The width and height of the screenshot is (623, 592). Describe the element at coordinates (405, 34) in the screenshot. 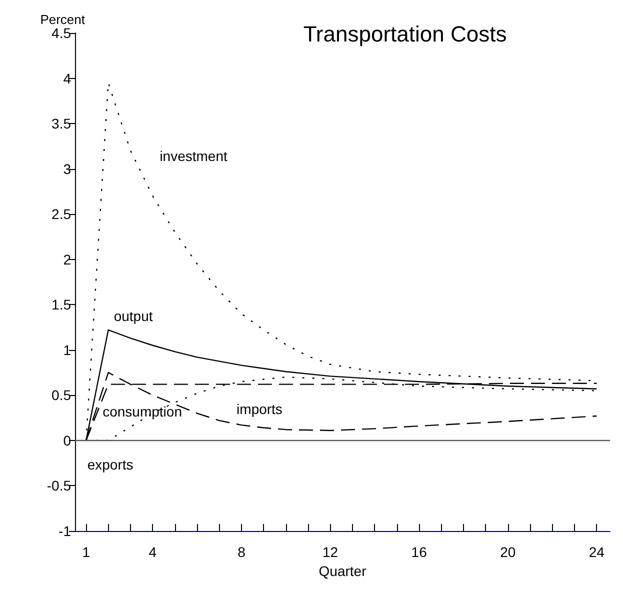

I see `chart-title: Transportation Costs` at that location.